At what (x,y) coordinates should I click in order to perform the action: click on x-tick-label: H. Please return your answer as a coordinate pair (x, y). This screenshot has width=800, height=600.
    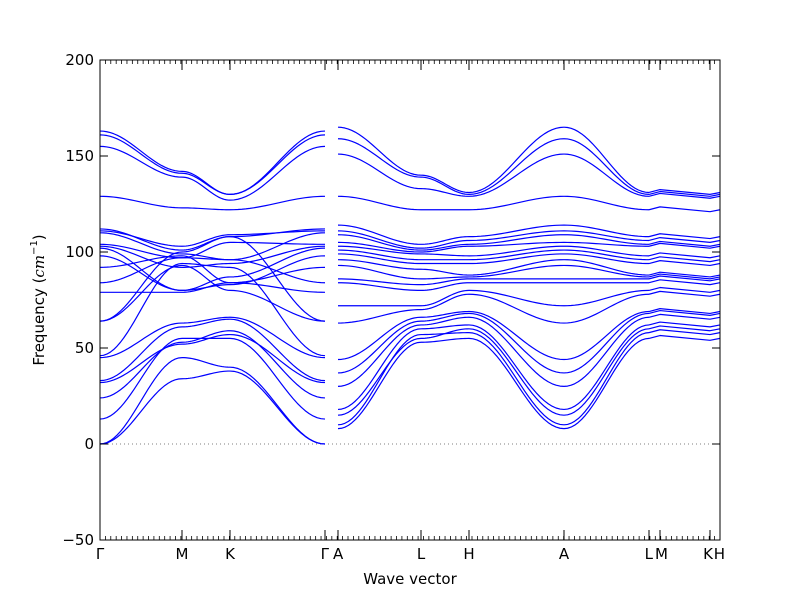
    Looking at the image, I should click on (468, 554).